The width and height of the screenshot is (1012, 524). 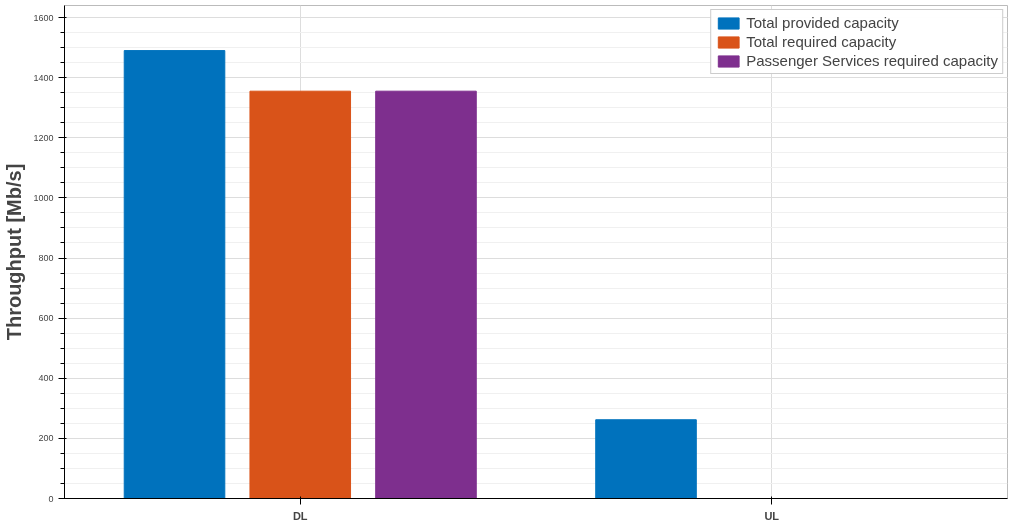 What do you see at coordinates (46, 438) in the screenshot?
I see `y-tick-label: 200` at bounding box center [46, 438].